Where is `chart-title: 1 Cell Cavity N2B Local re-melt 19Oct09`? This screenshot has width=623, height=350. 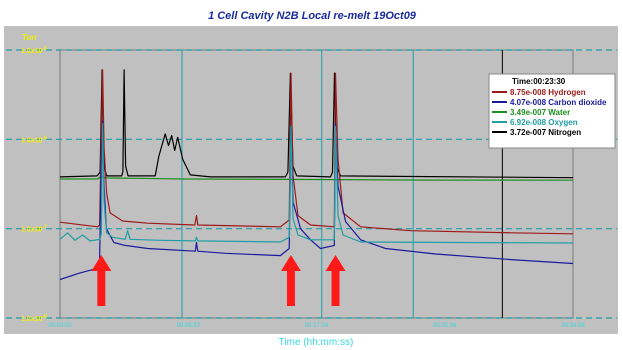 chart-title: 1 Cell Cavity N2B Local re-melt 19Oct09 is located at coordinates (312, 16).